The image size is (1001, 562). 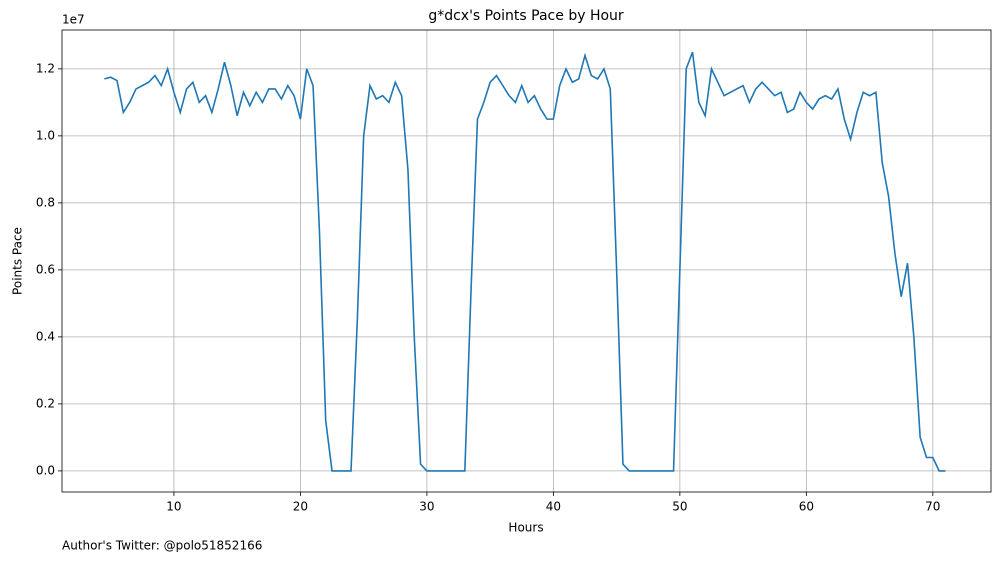 What do you see at coordinates (45, 269) in the screenshot?
I see `y-tick-label: 0.6` at bounding box center [45, 269].